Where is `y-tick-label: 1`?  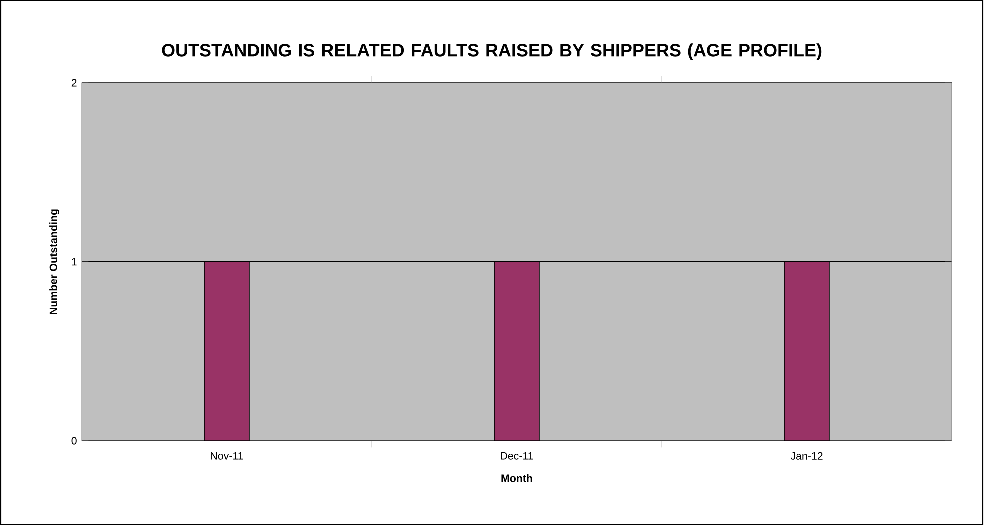 y-tick-label: 1 is located at coordinates (74, 262).